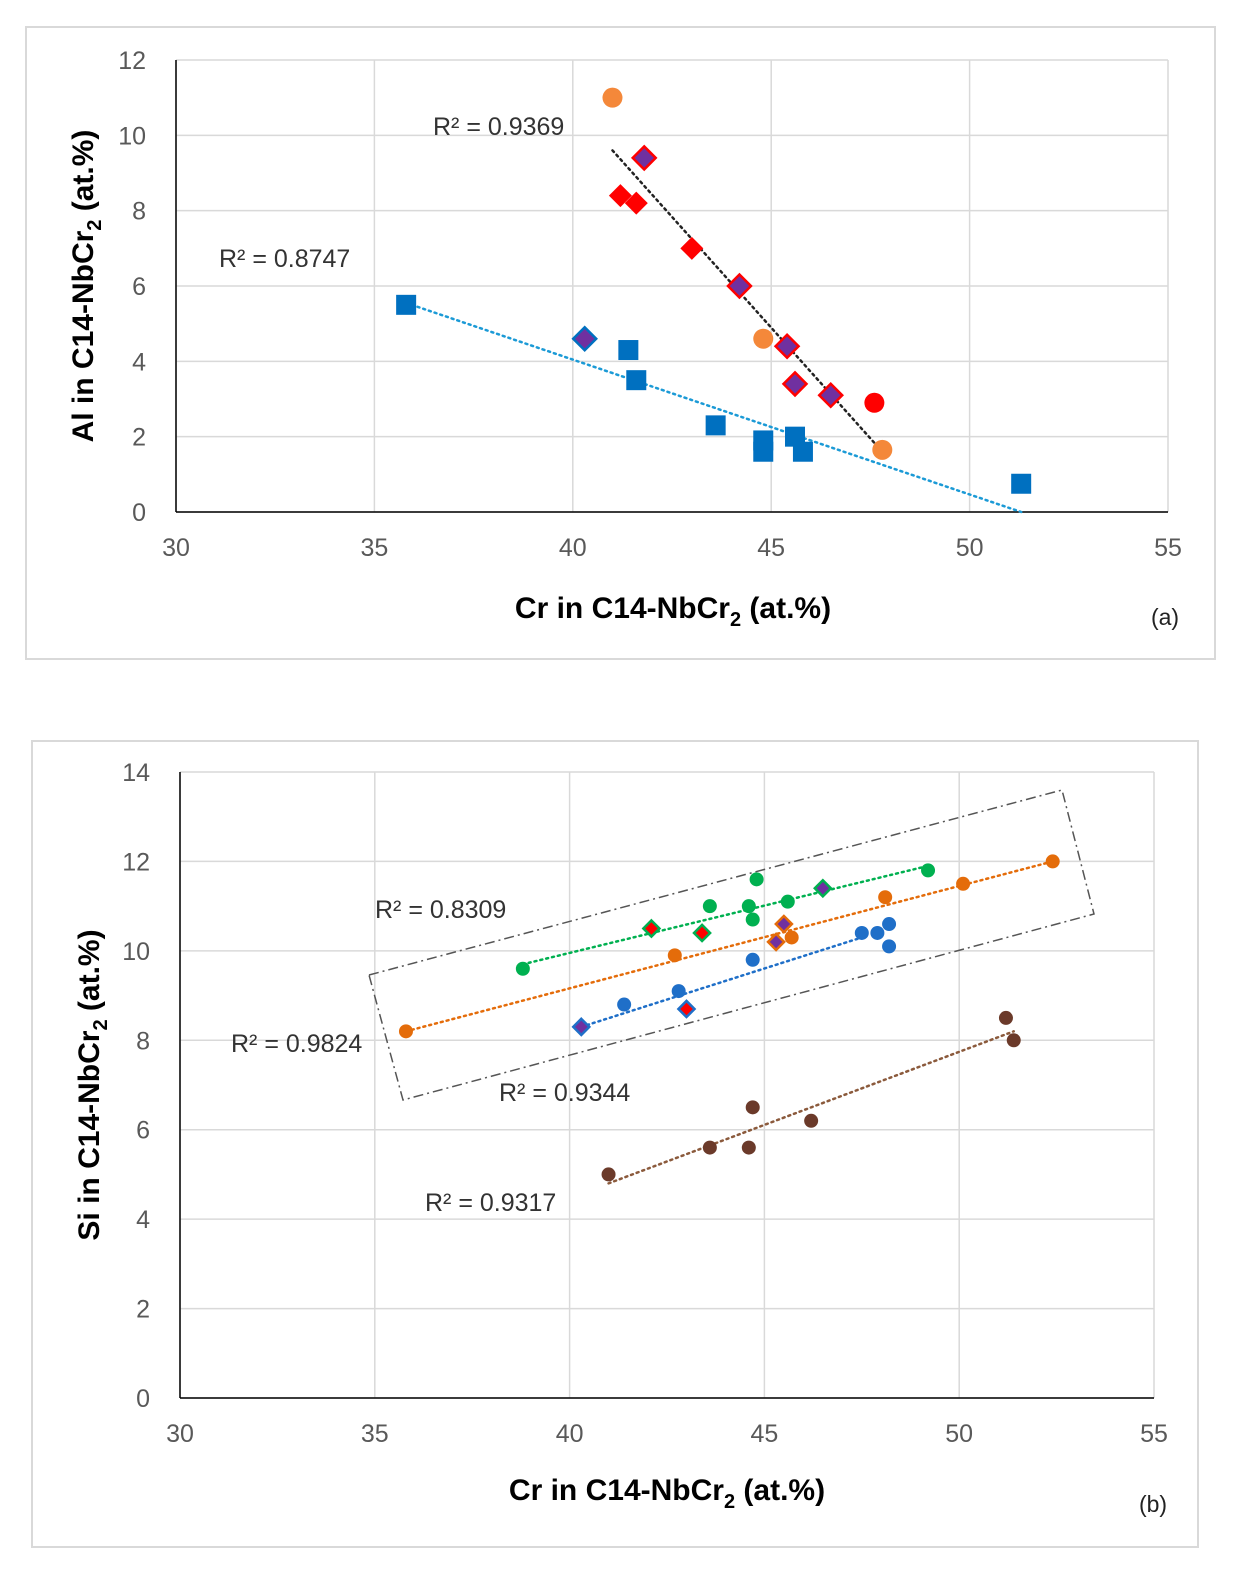  What do you see at coordinates (498, 127) in the screenshot?
I see `r-squared-label: R² = 0.9369` at bounding box center [498, 127].